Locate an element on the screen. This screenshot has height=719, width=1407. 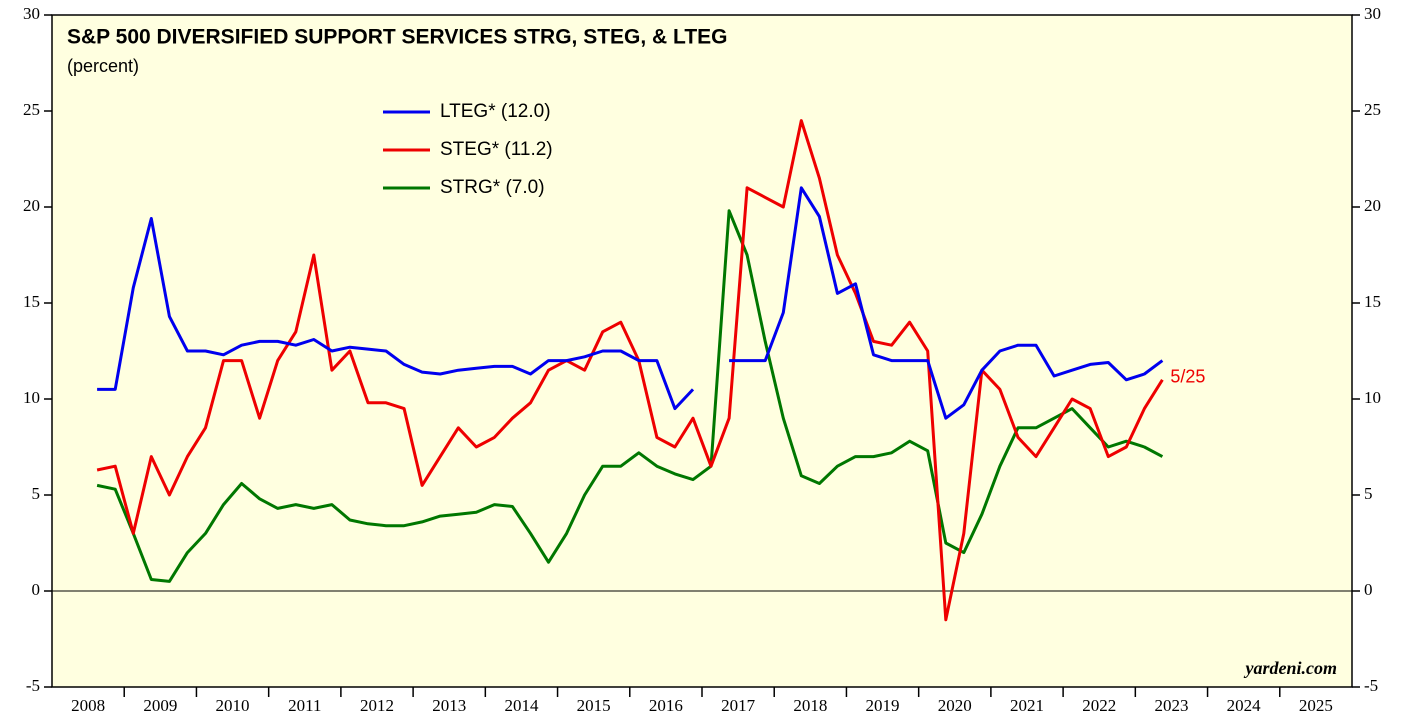
x-tick-label: 2017 is located at coordinates (738, 705).